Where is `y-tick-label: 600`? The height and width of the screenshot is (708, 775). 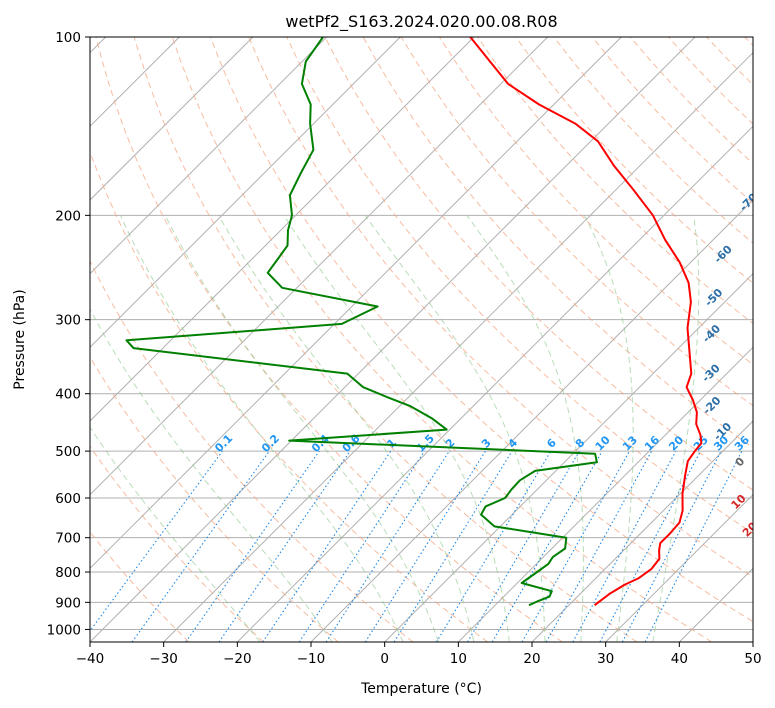 y-tick-label: 600 is located at coordinates (68, 499).